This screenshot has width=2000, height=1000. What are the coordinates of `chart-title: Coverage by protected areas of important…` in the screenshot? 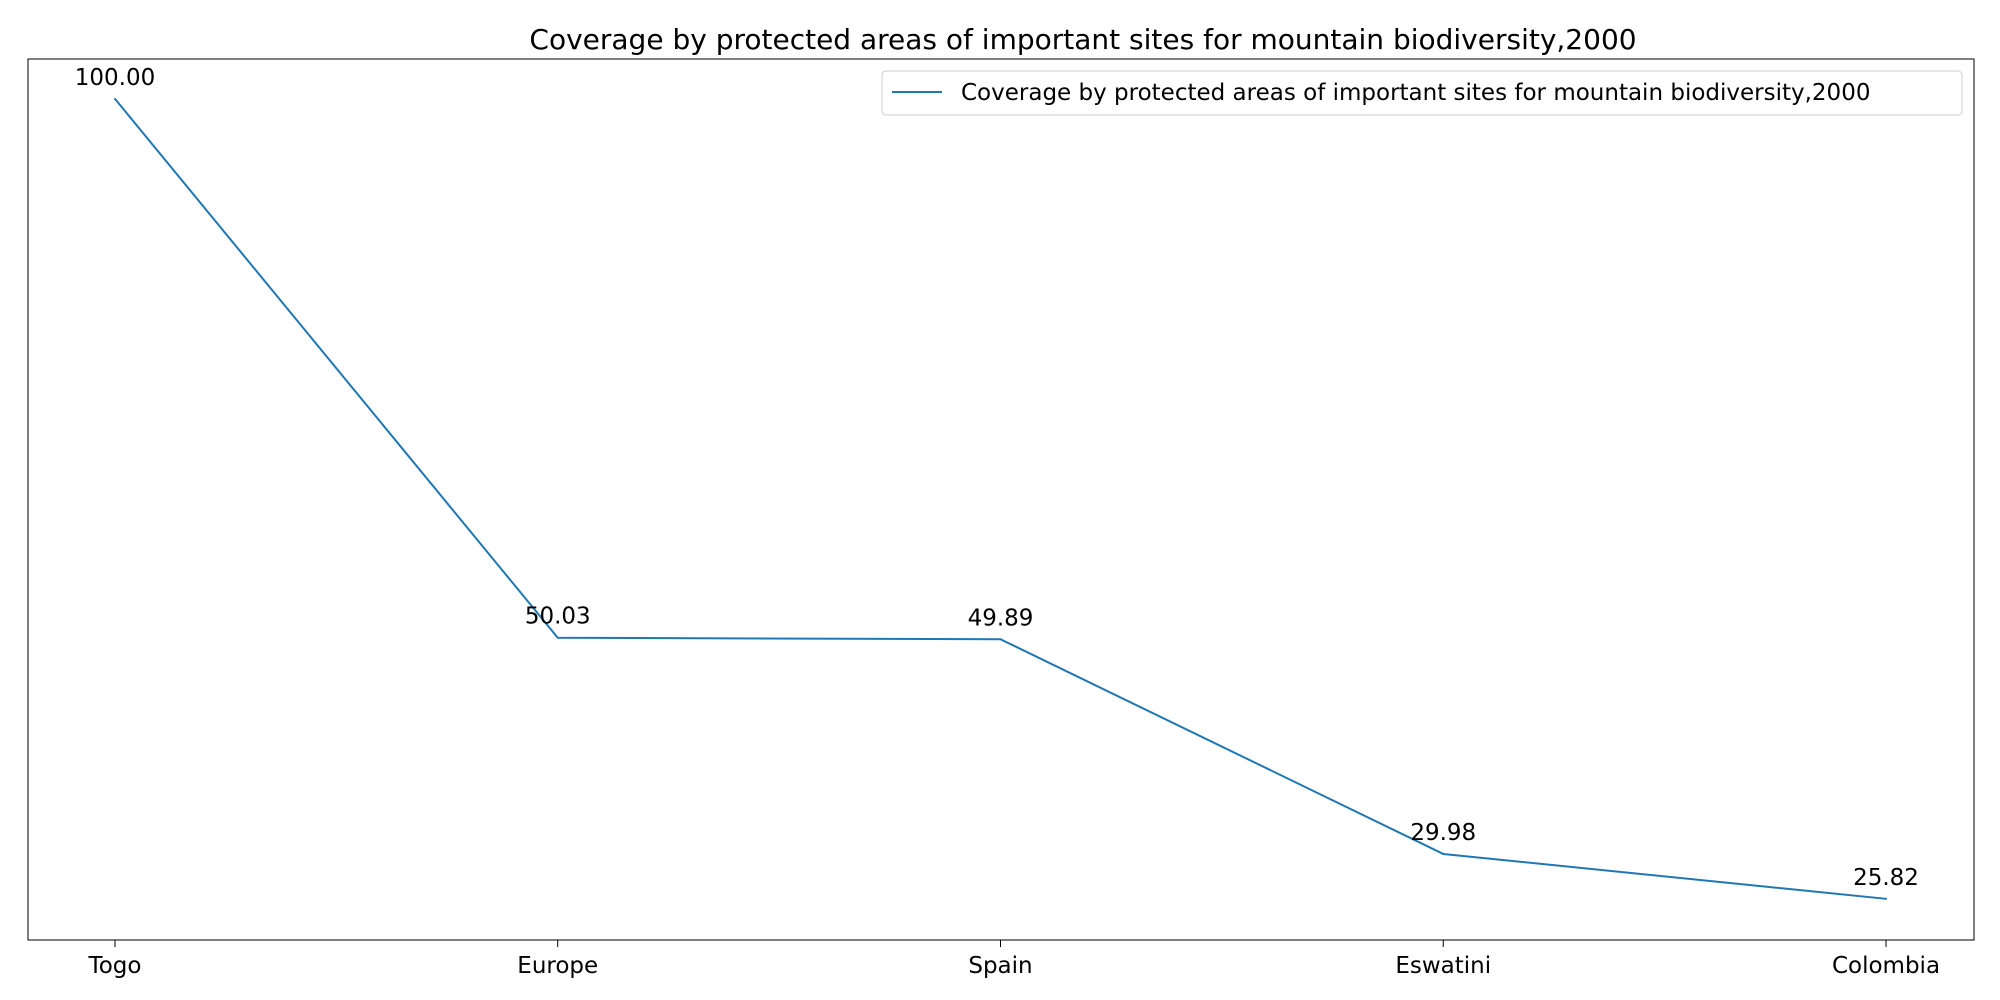 It's located at (1082, 39).